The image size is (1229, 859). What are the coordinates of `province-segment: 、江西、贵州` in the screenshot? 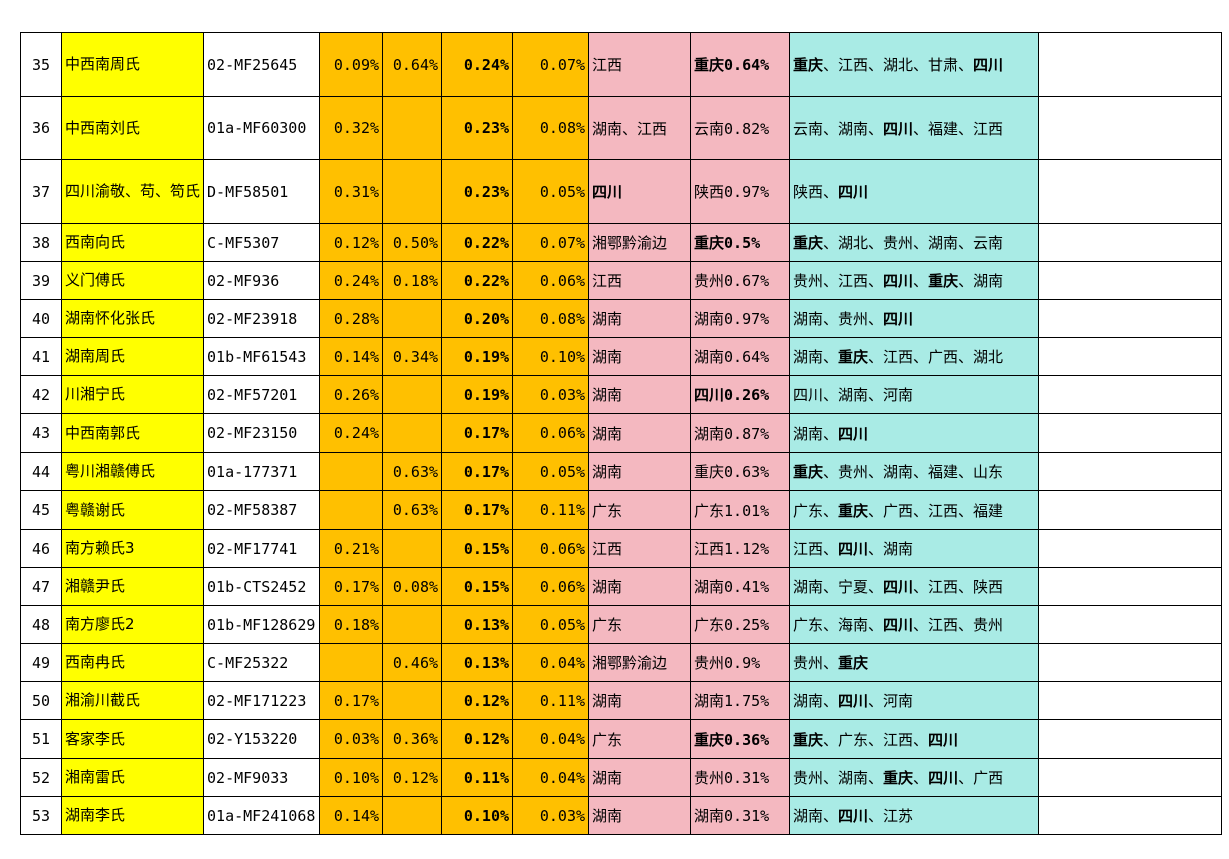 It's located at (958, 625).